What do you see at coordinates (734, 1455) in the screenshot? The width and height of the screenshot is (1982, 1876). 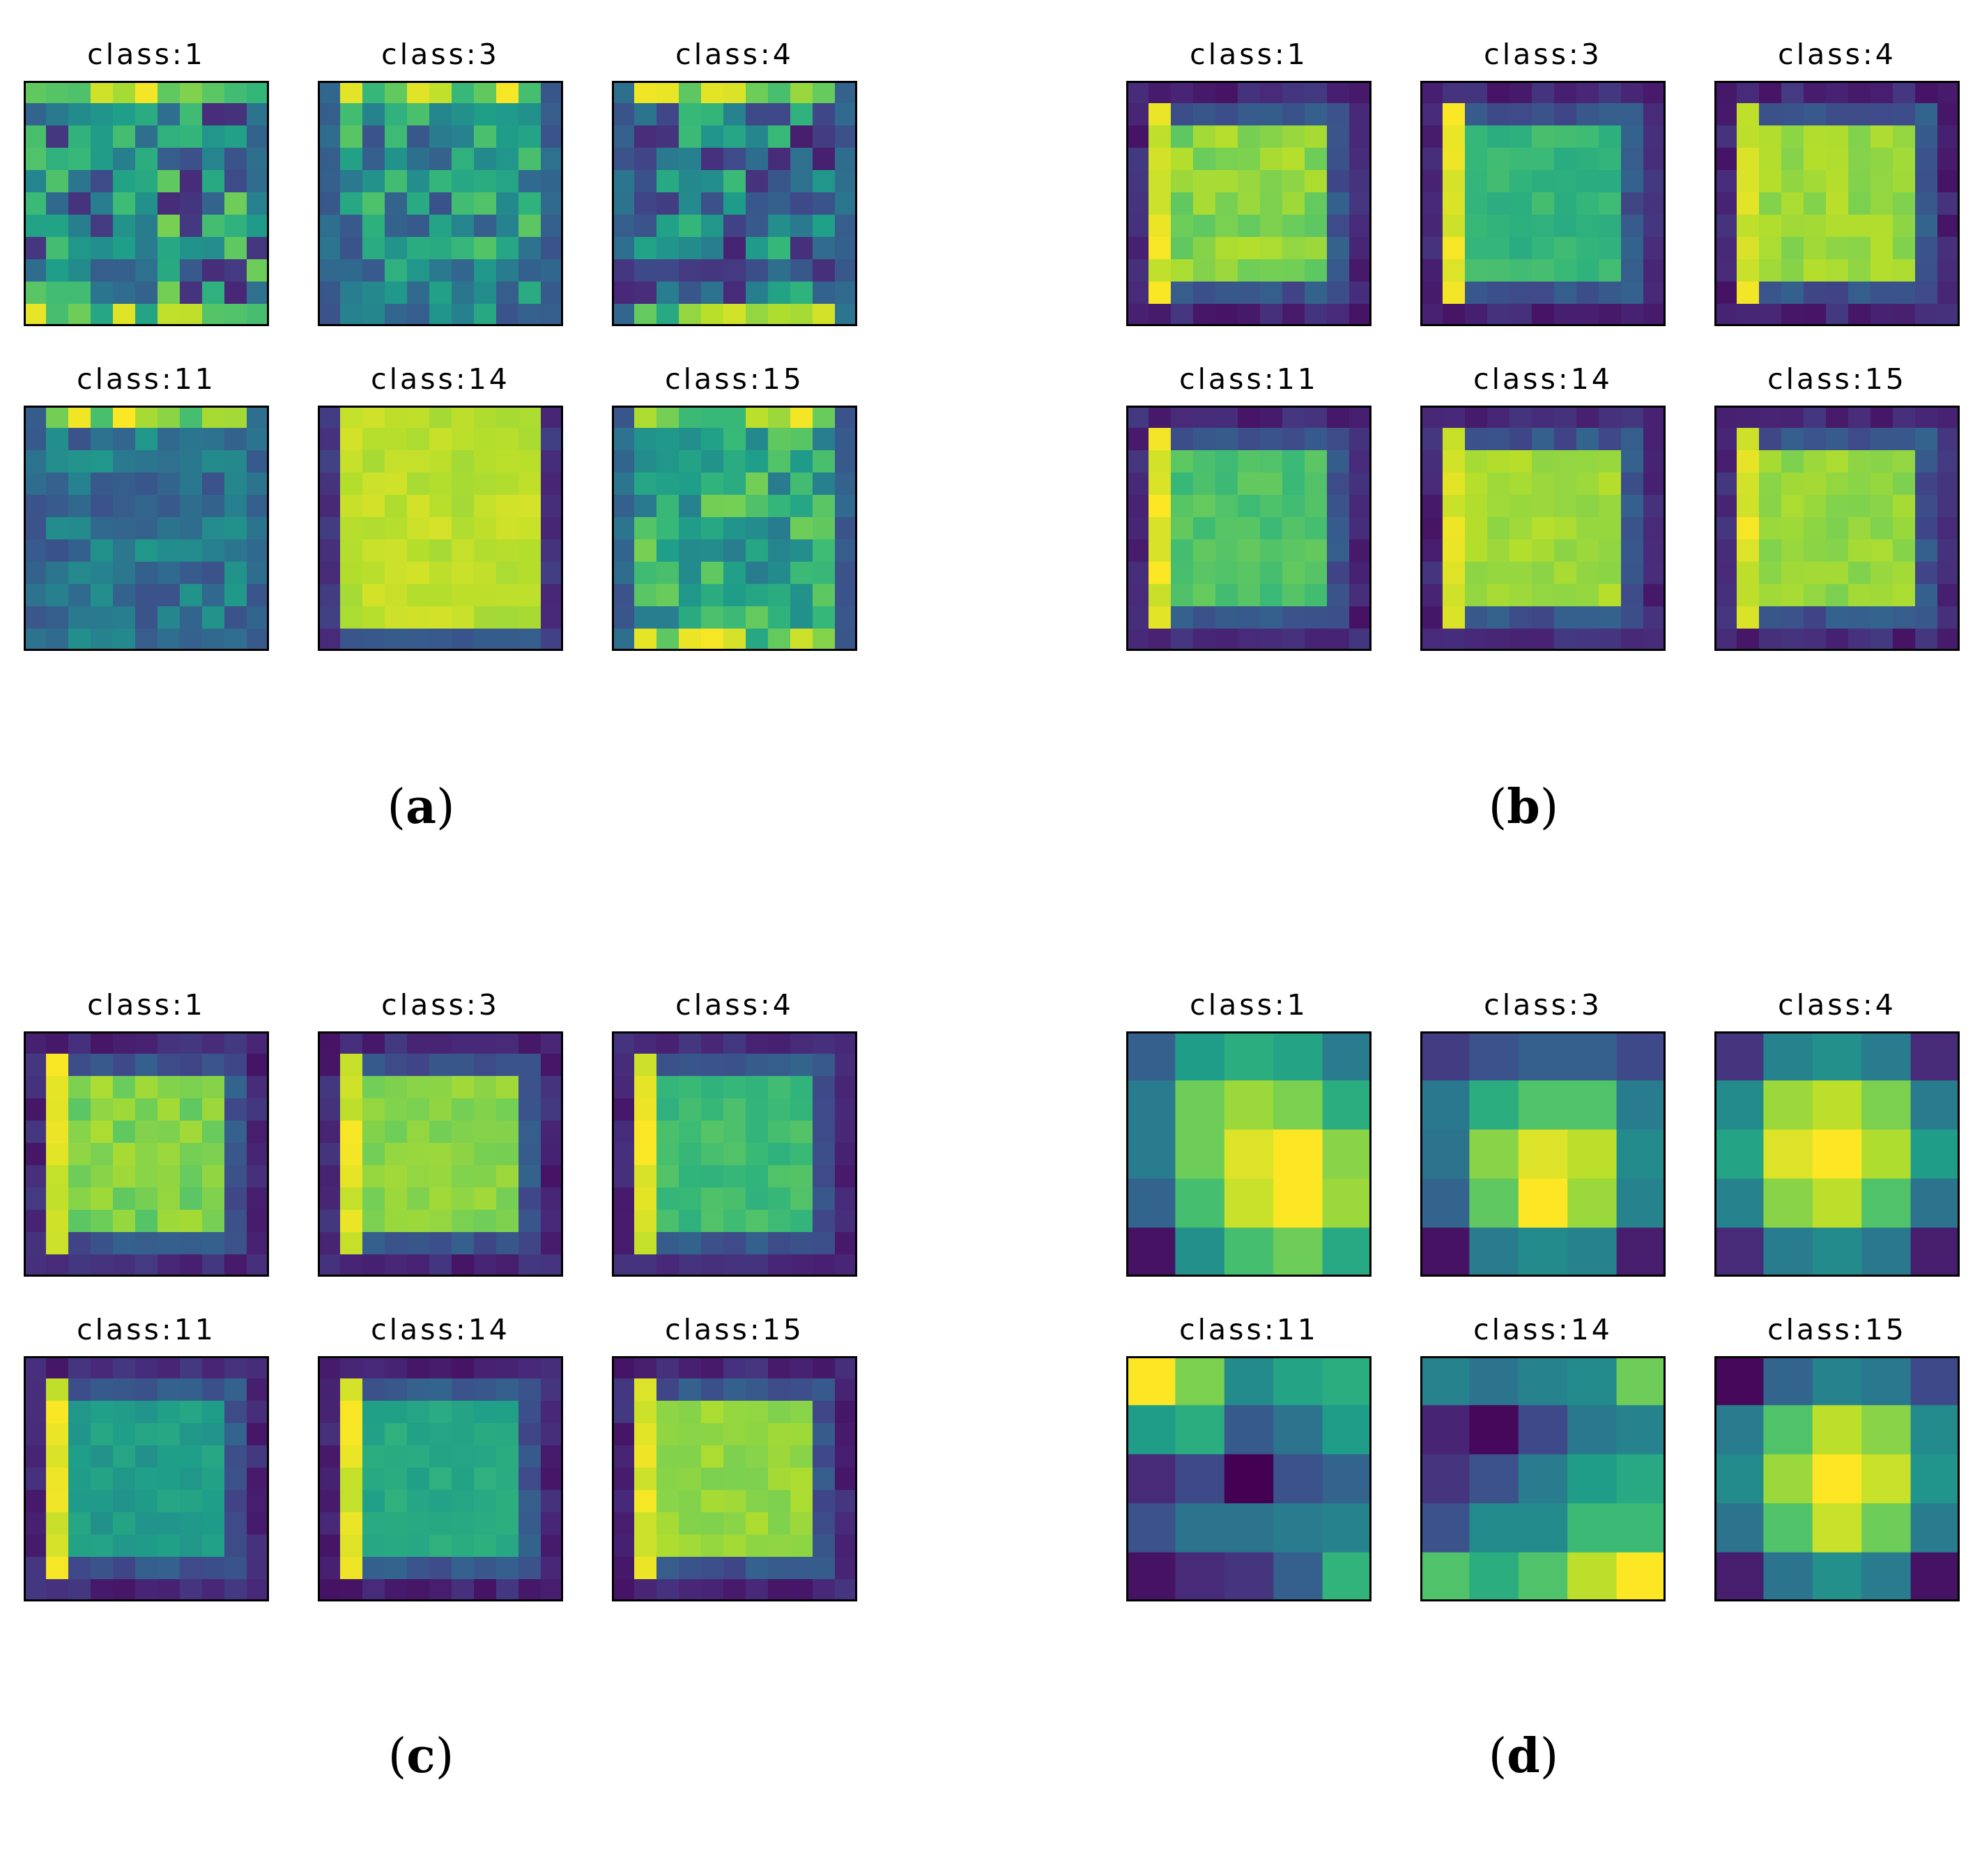 I see `heatmap-c-class-15: class:15` at bounding box center [734, 1455].